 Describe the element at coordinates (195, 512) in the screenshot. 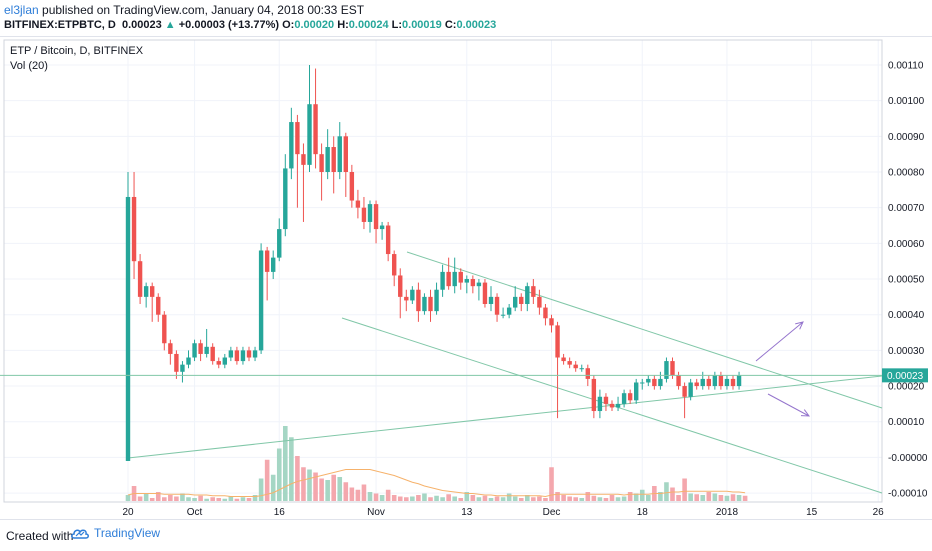

I see `x-tick-label: Oct` at that location.